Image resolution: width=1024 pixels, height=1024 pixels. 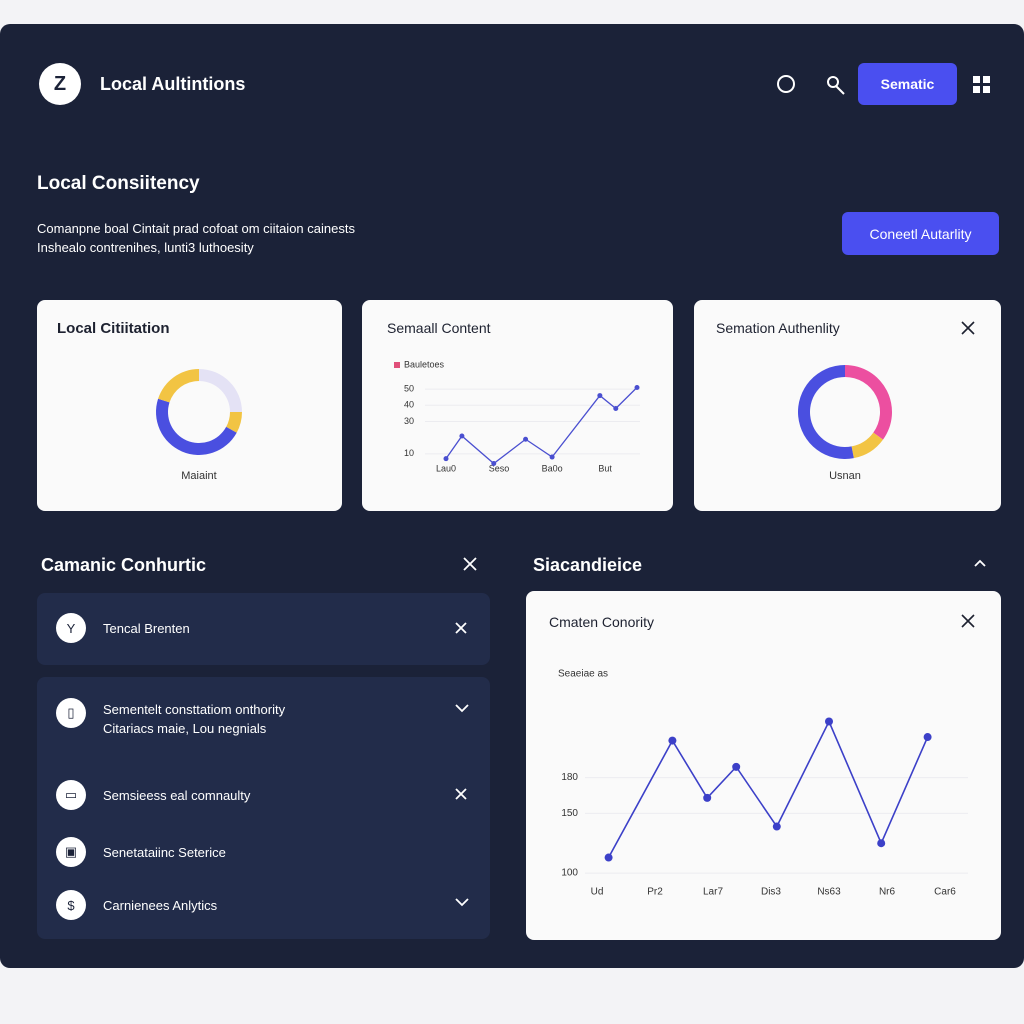 I want to click on legend-marker, so click(x=397, y=365).